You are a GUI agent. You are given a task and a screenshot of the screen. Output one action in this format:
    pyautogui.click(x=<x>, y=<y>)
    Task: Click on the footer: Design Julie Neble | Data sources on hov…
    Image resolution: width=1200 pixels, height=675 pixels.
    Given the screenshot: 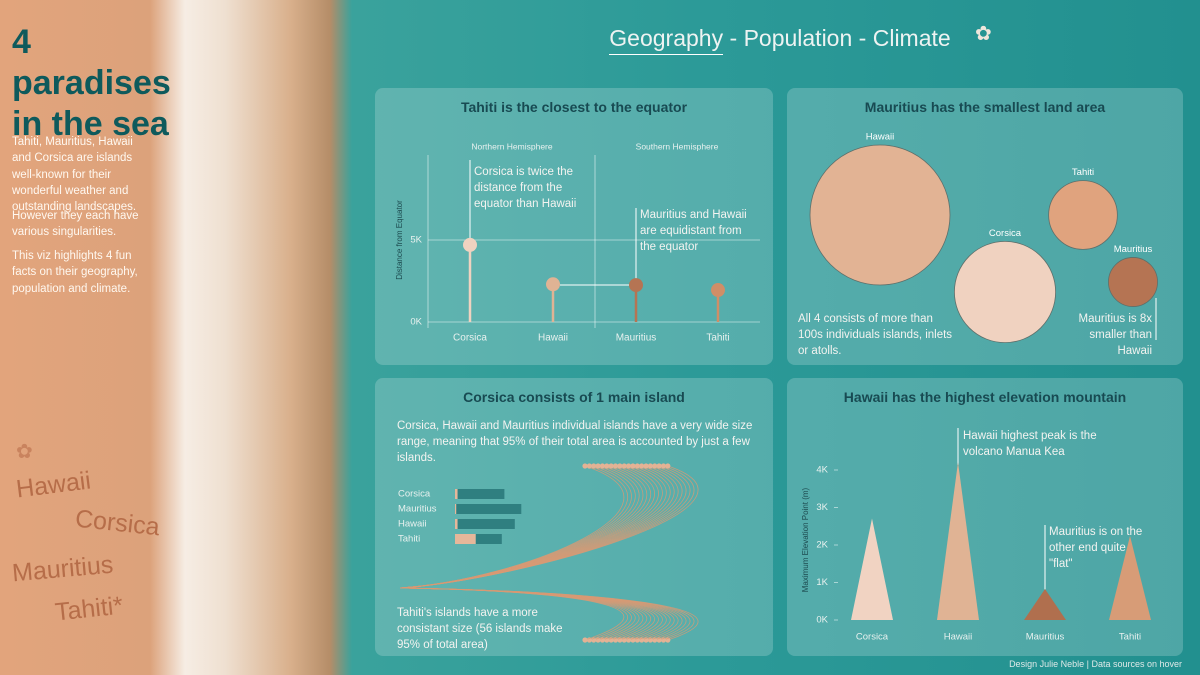 What is the action you would take?
    pyautogui.click(x=1095, y=664)
    